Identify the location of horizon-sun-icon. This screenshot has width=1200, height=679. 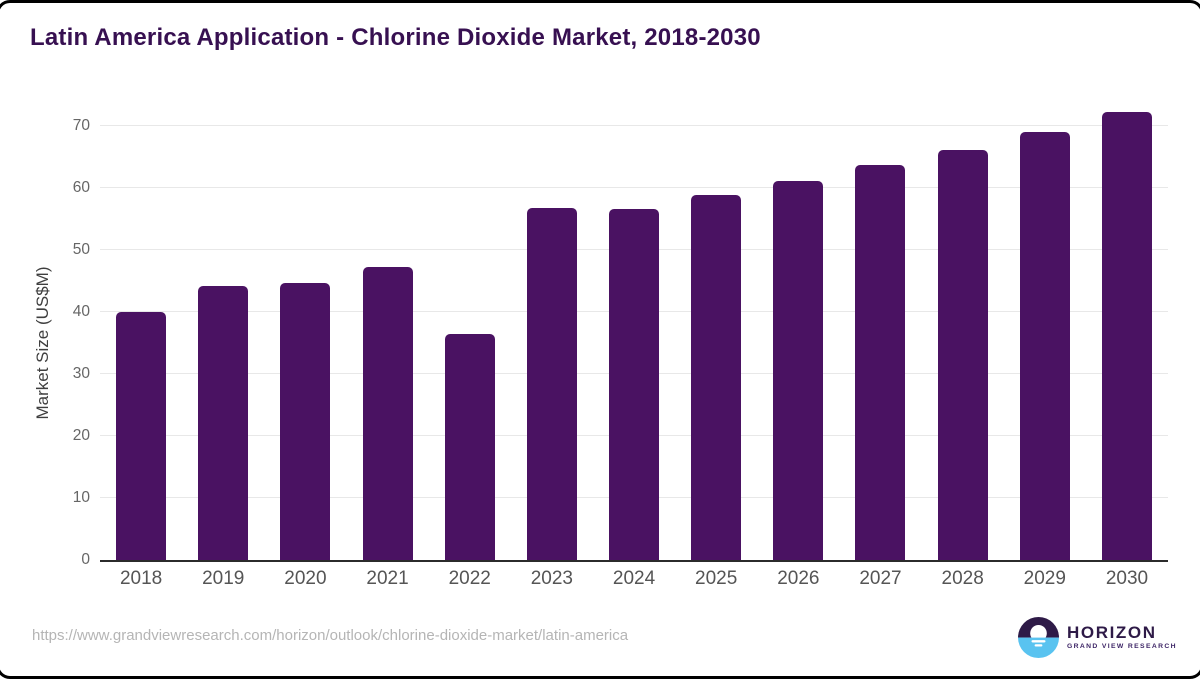
(1038, 637).